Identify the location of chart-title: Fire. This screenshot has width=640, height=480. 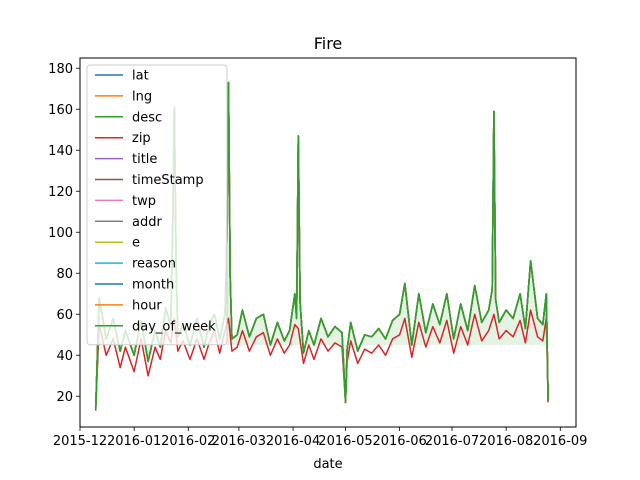
(328, 43).